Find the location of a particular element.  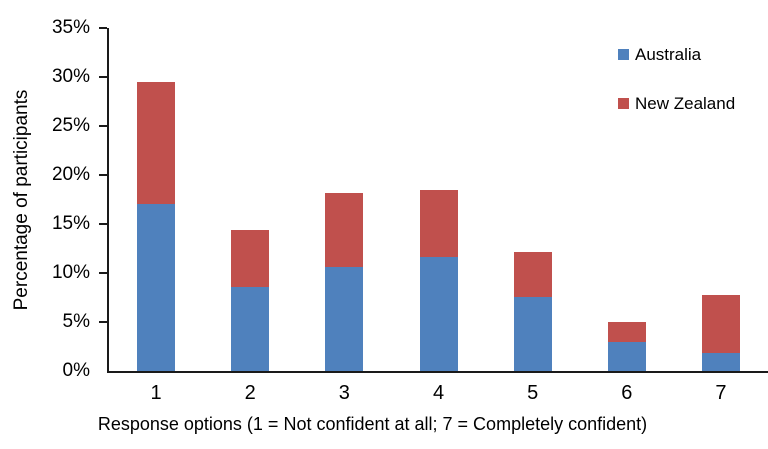

legend-label: Australia is located at coordinates (668, 54).